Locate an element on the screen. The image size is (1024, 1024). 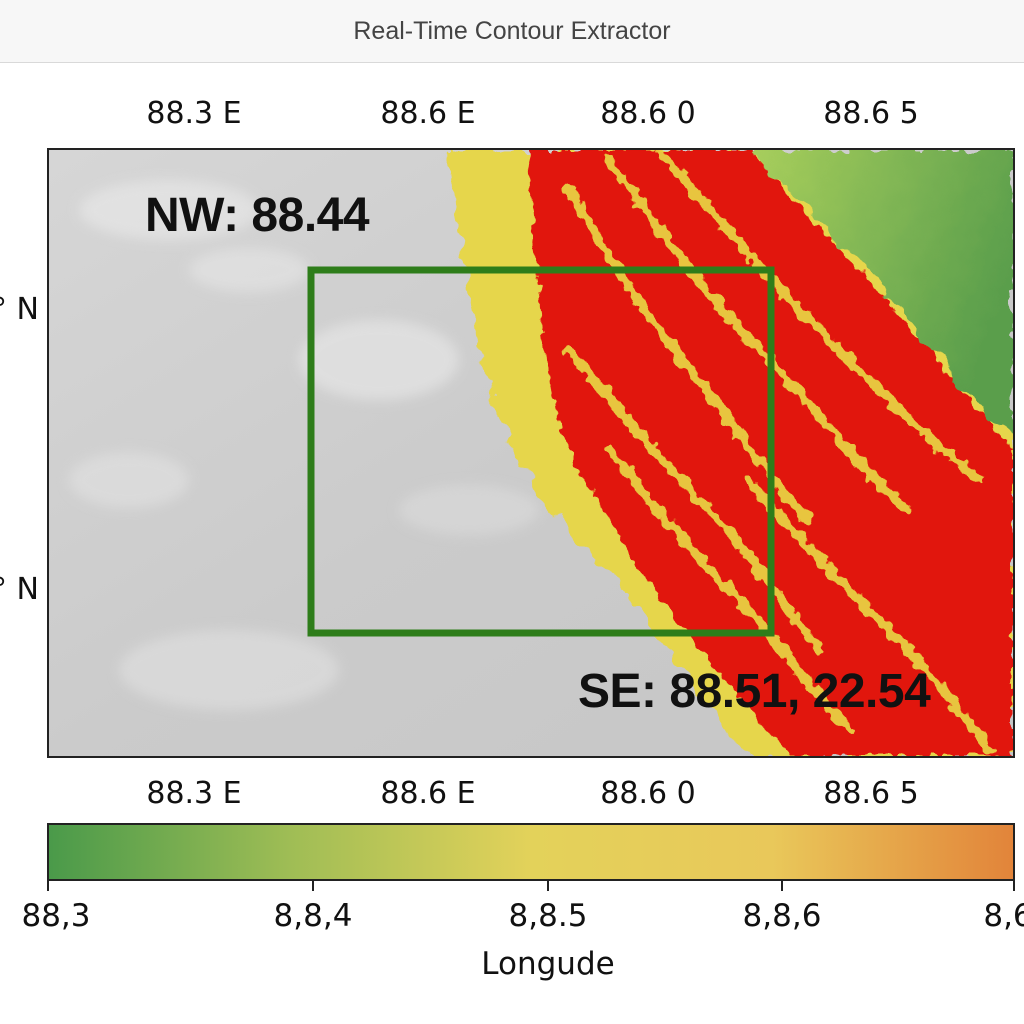
window-title: Real-Time Contour Extractor is located at coordinates (512, 30).